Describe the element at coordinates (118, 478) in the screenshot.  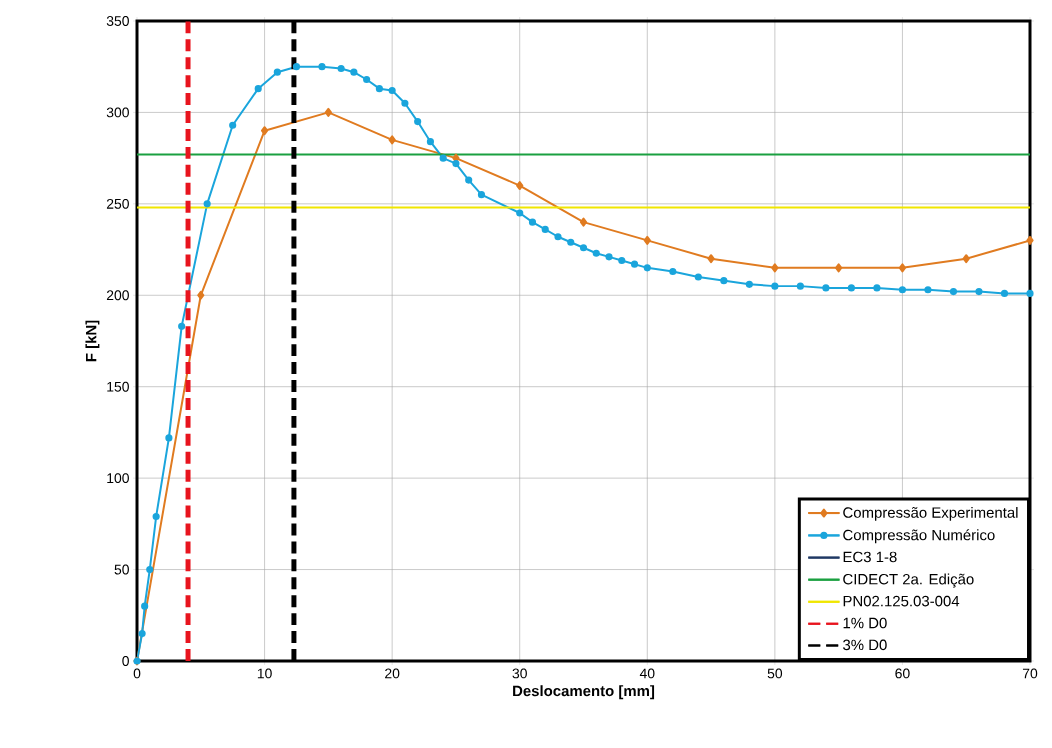
I see `y-tick-label: 100` at that location.